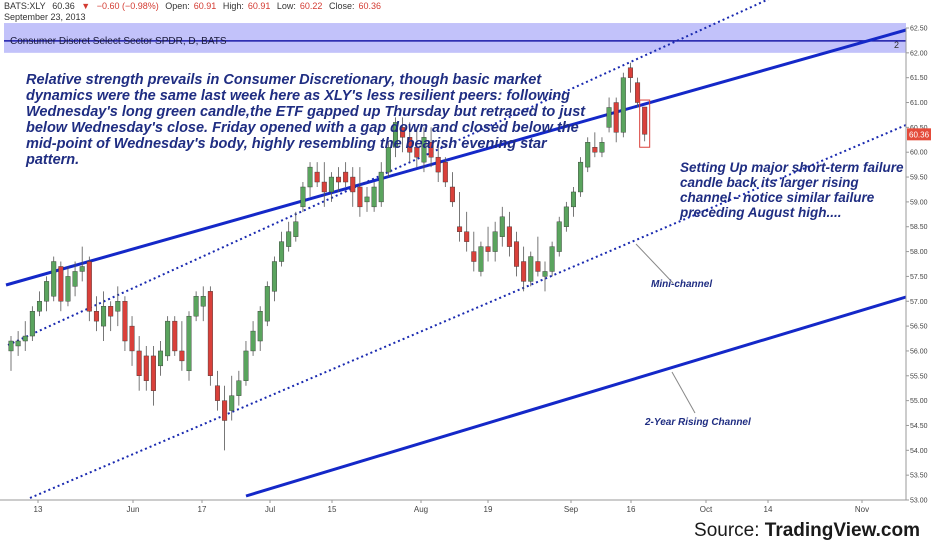 The width and height of the screenshot is (932, 550). I want to click on x-tick-label: Jul, so click(270, 509).